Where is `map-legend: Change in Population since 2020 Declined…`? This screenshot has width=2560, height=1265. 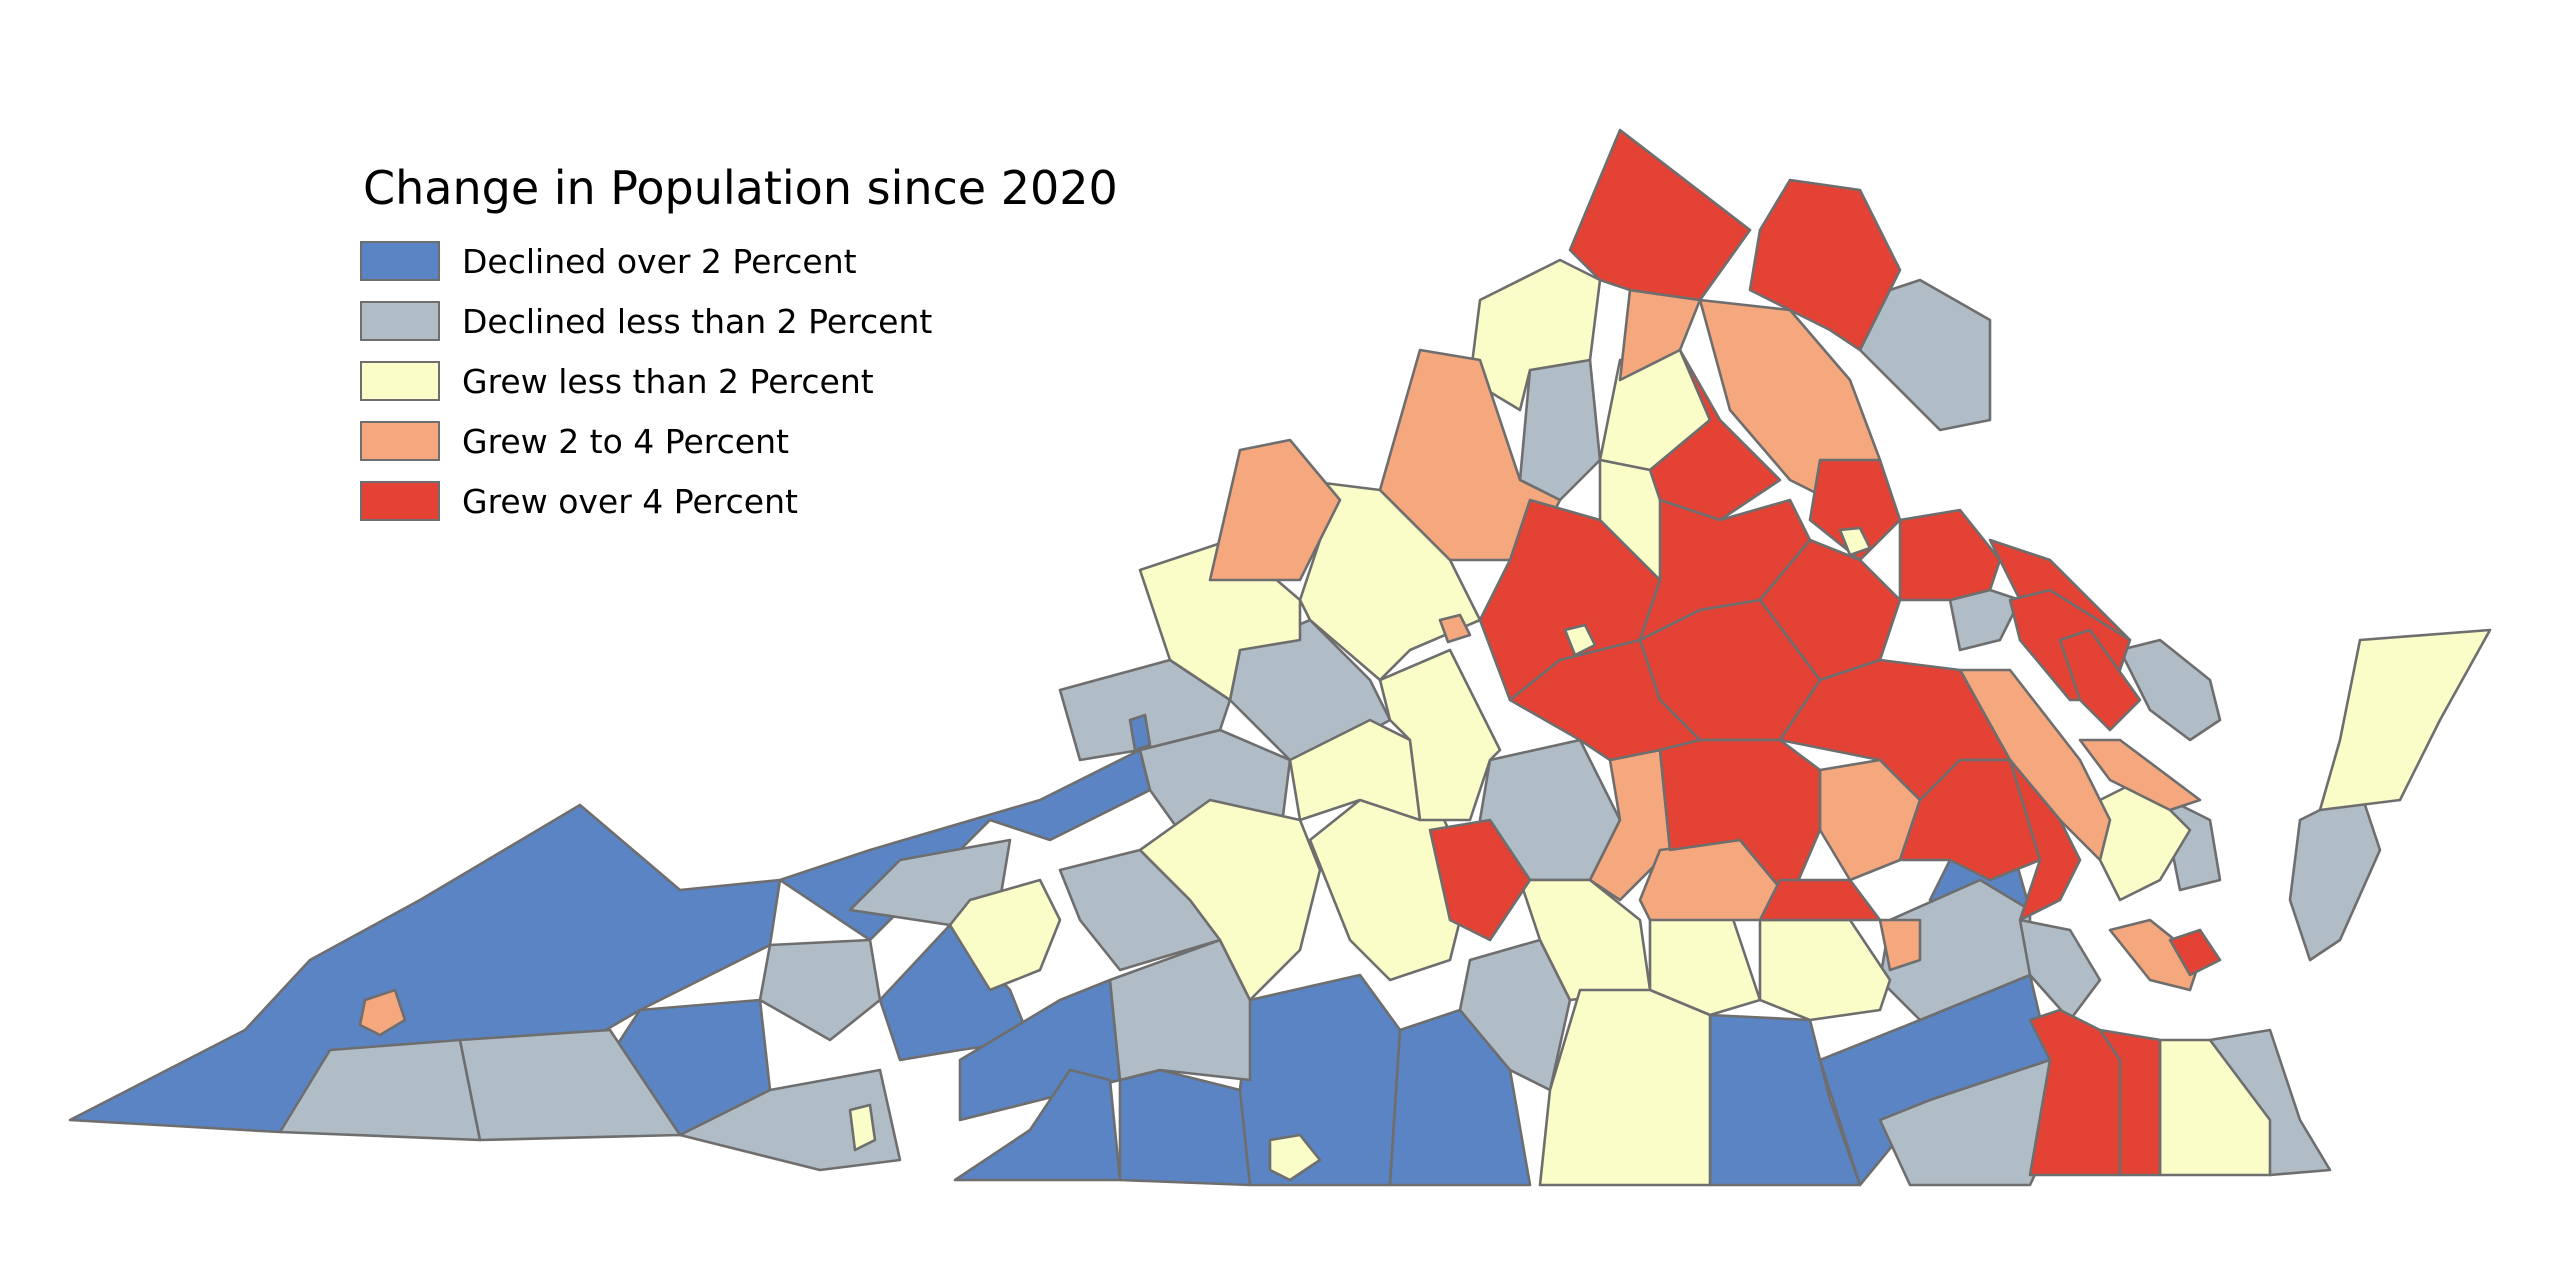
map-legend: Change in Population since 2020 Declined… is located at coordinates (739, 343).